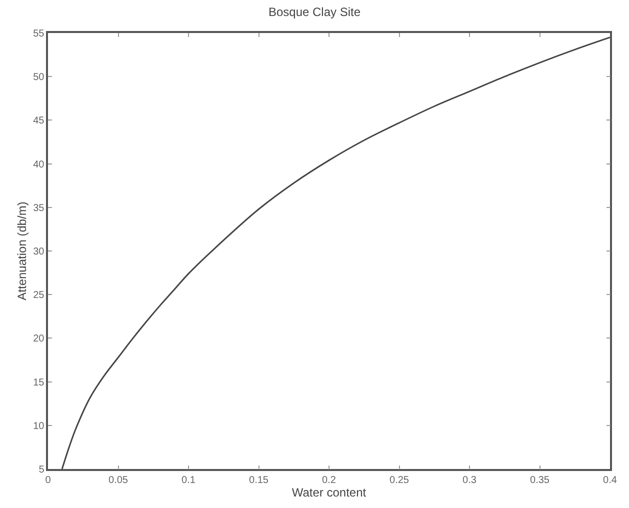  What do you see at coordinates (39, 121) in the screenshot?
I see `y-tick-label: 45` at bounding box center [39, 121].